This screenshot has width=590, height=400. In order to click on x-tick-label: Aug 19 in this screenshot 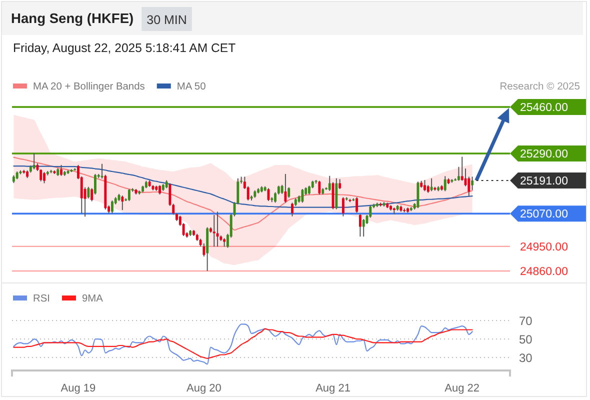, I will do `click(78, 388)`.